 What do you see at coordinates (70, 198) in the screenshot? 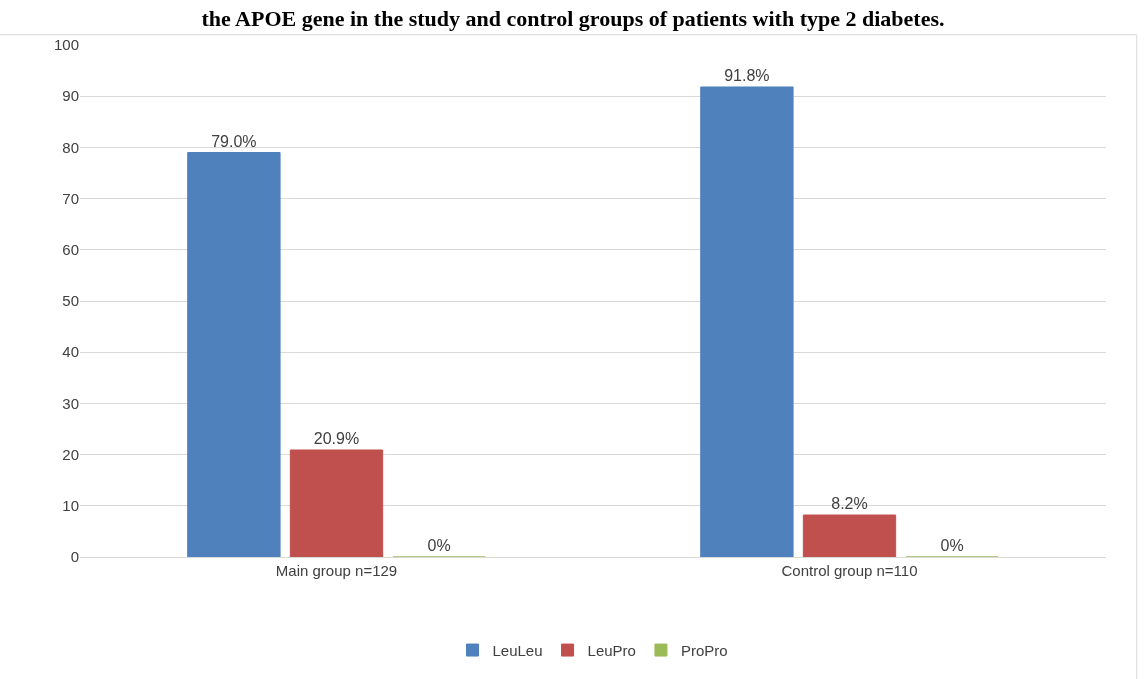
I see `y-tick-label: 70` at bounding box center [70, 198].